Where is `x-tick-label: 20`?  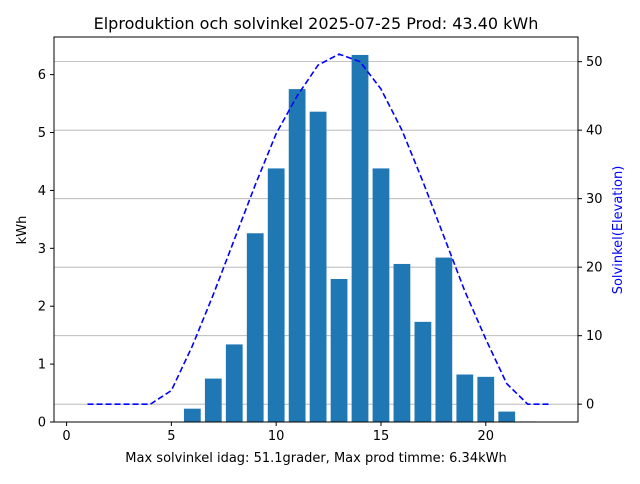 x-tick-label: 20 is located at coordinates (486, 436).